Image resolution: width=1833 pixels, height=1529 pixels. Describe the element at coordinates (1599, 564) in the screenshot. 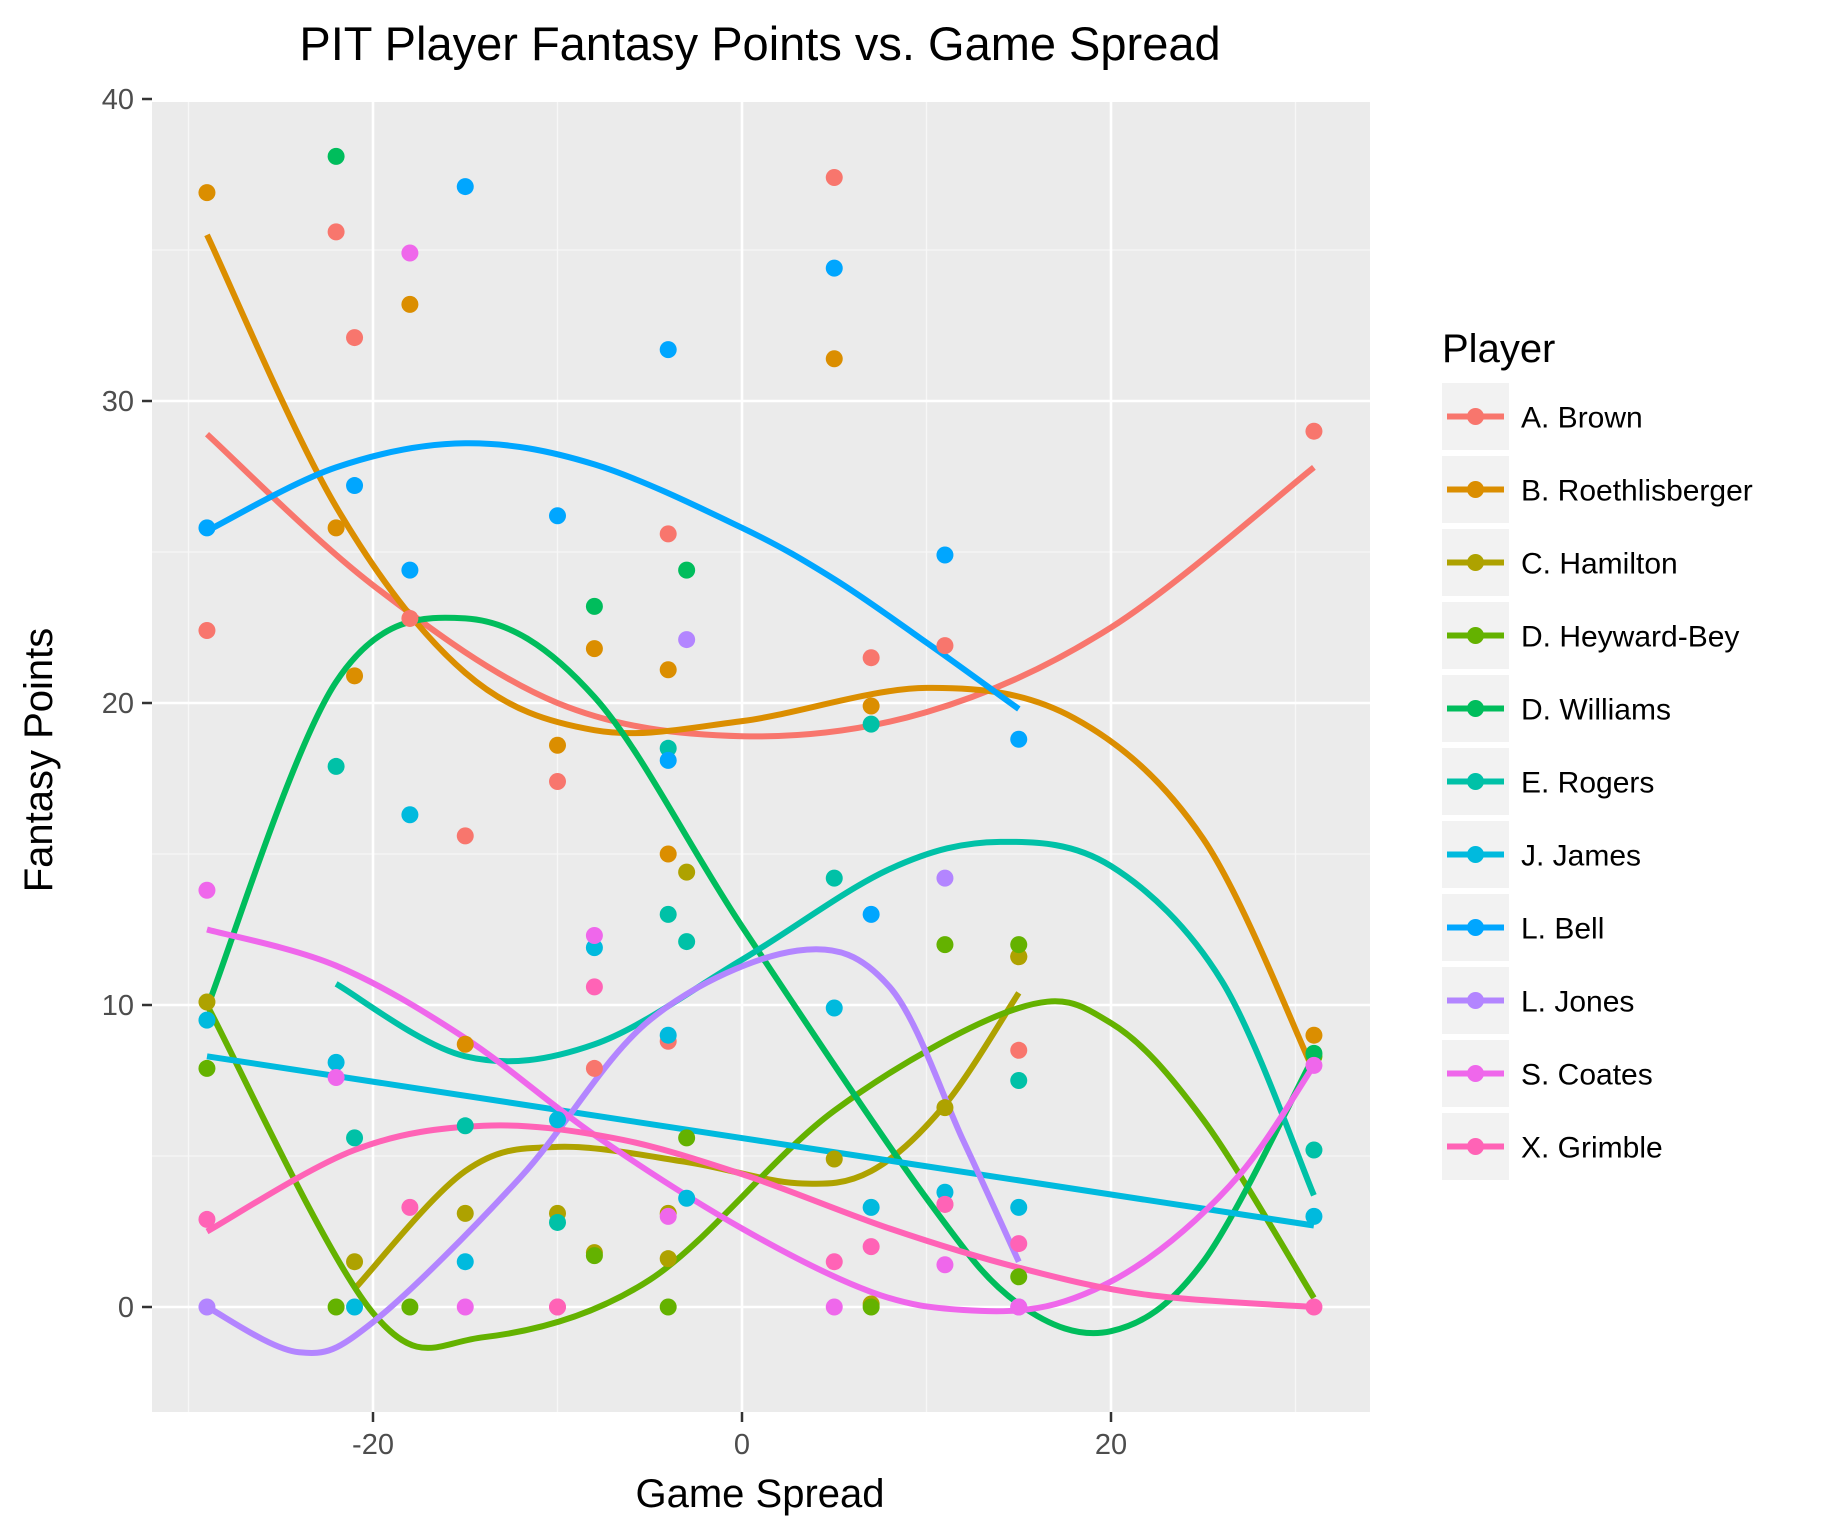

I see `legend-label-c-hamilton: C. Hamilton` at that location.